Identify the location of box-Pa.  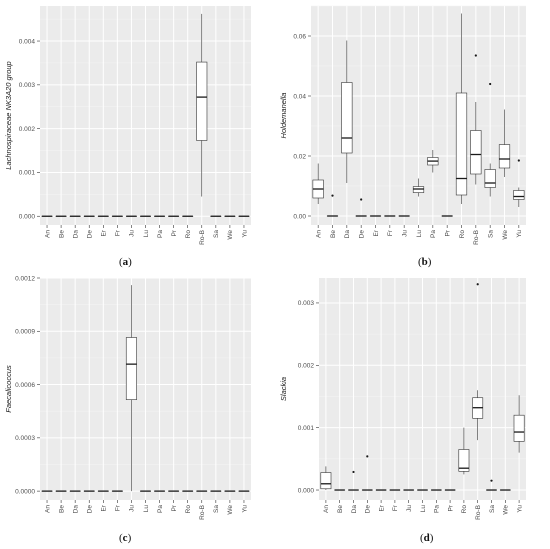
(433, 161).